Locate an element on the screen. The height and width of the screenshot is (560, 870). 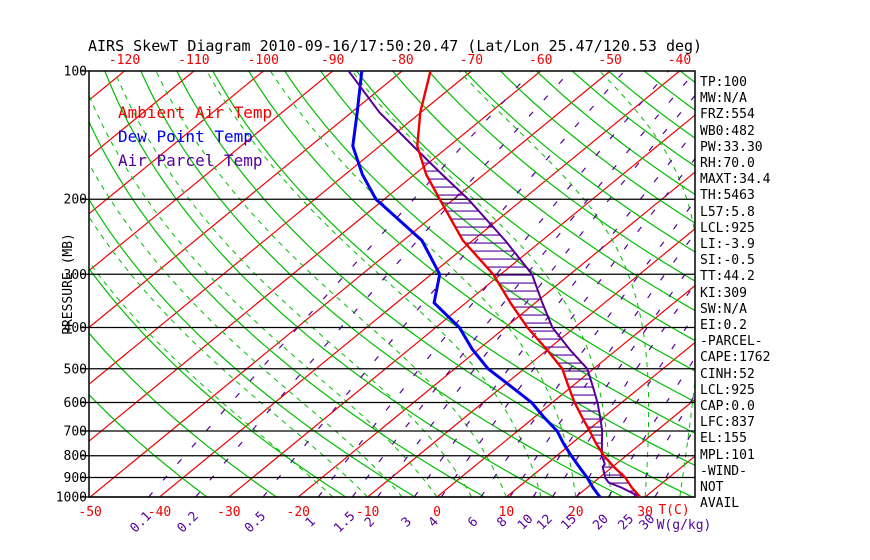
axis-tick-label: 700 is located at coordinates (75, 432).